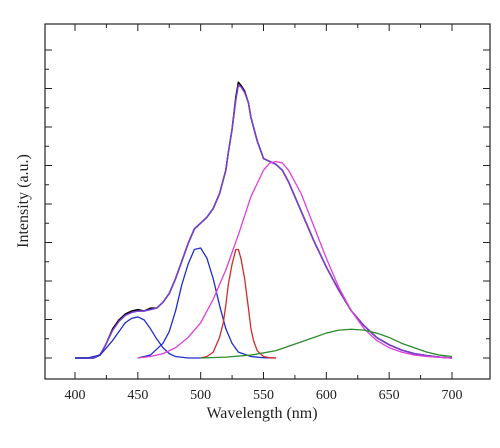  What do you see at coordinates (200, 395) in the screenshot?
I see `x-tick-label: 500` at bounding box center [200, 395].